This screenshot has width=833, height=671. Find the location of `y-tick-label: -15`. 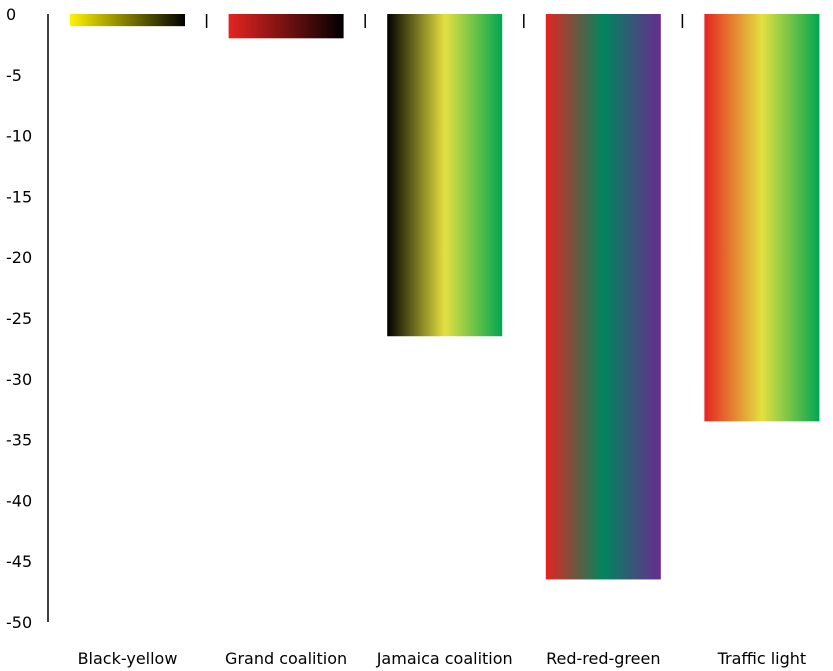

y-tick-label: -15 is located at coordinates (19, 196).